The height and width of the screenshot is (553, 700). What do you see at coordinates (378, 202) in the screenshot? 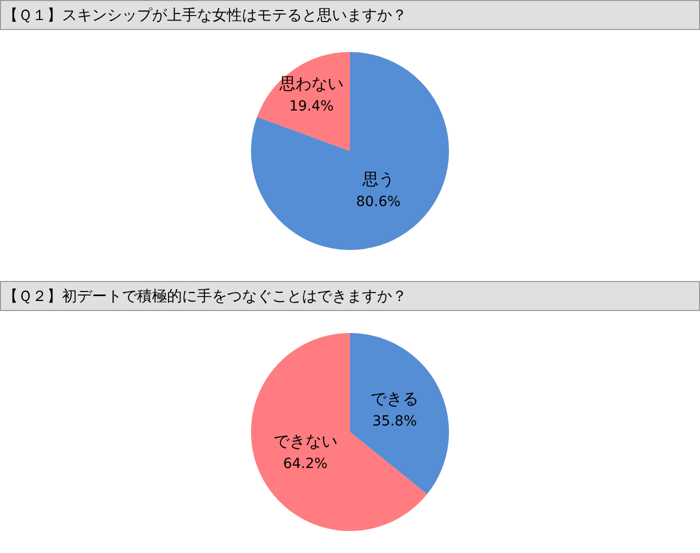
I see `data-label: 80.6%` at bounding box center [378, 202].